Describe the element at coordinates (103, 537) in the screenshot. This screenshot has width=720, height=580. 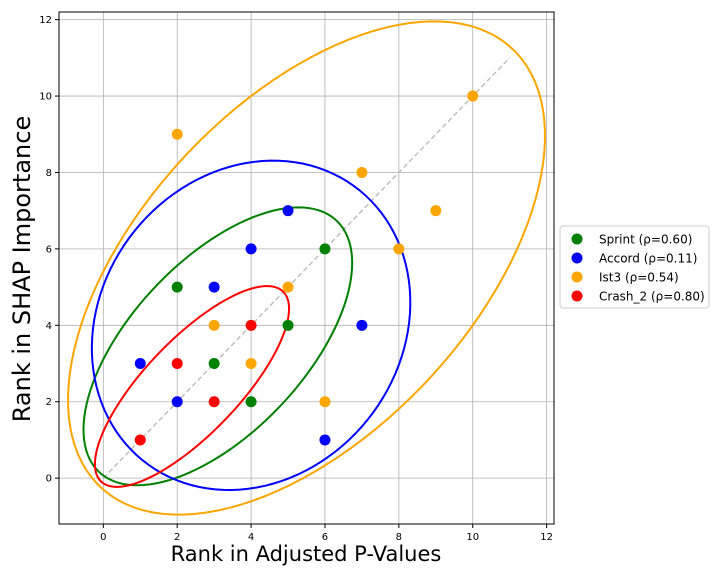
I see `x-tick-label: 0` at that location.